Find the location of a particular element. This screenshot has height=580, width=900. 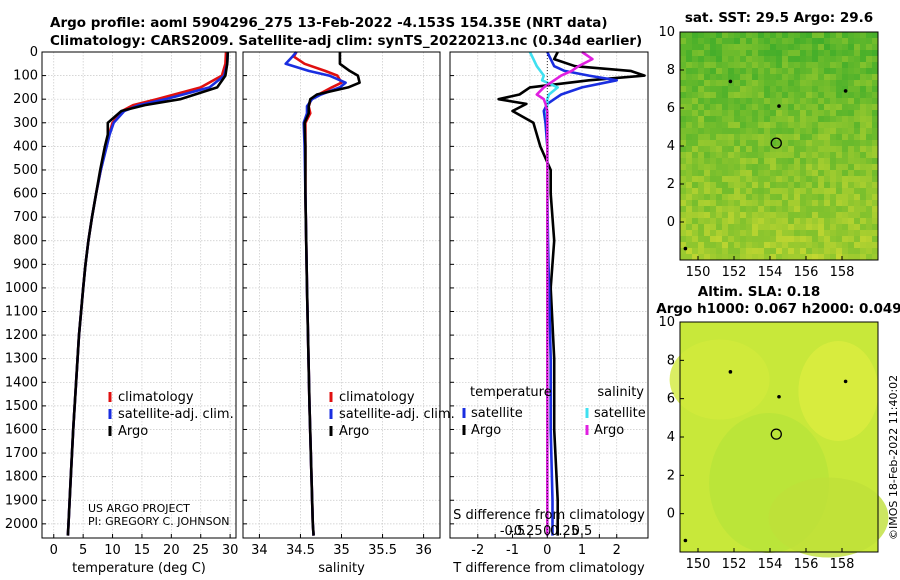

x-tick-label: 35.5 is located at coordinates (382, 550).